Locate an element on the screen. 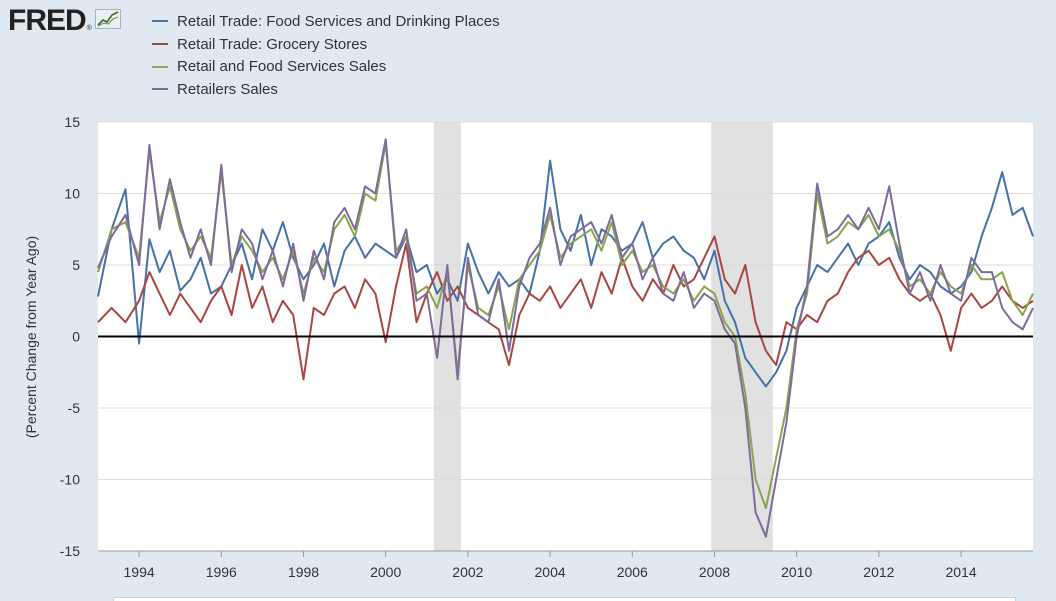  y-tick-label: 5 is located at coordinates (76, 265).